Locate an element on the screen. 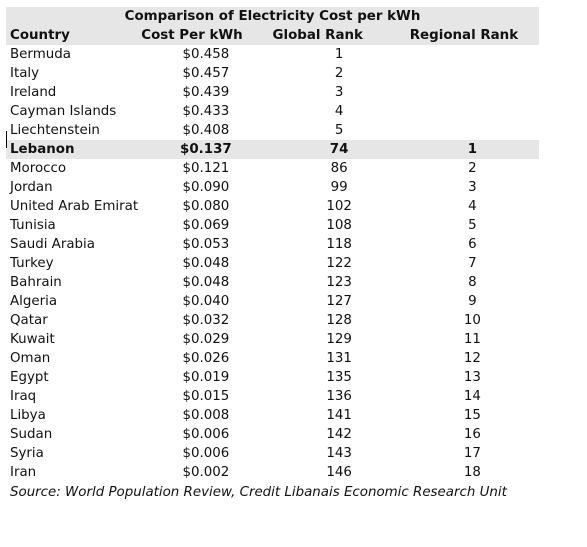  cell-global-rank: 4 is located at coordinates (339, 111).